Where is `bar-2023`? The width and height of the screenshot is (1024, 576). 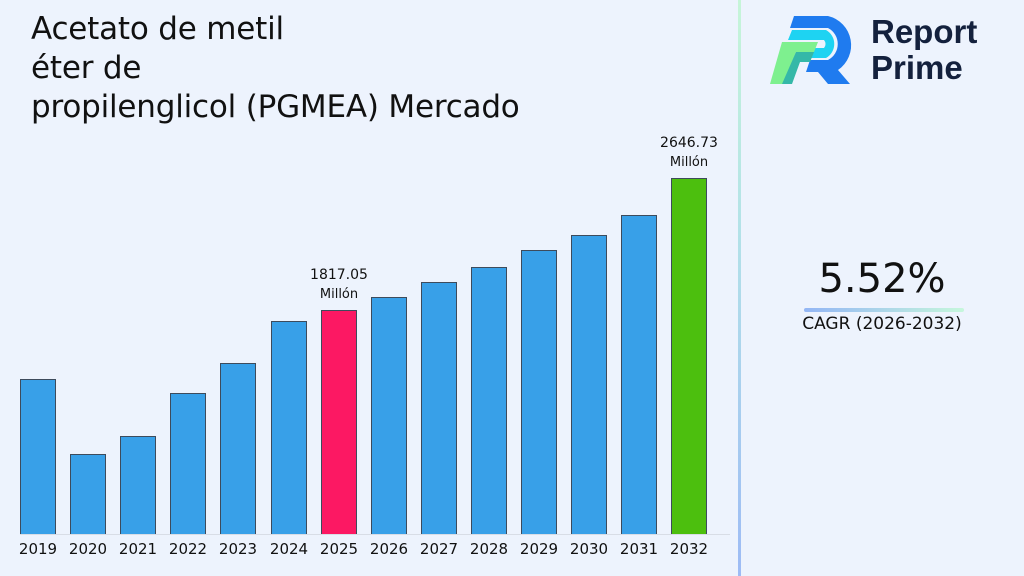
bar-2023 is located at coordinates (238, 448).